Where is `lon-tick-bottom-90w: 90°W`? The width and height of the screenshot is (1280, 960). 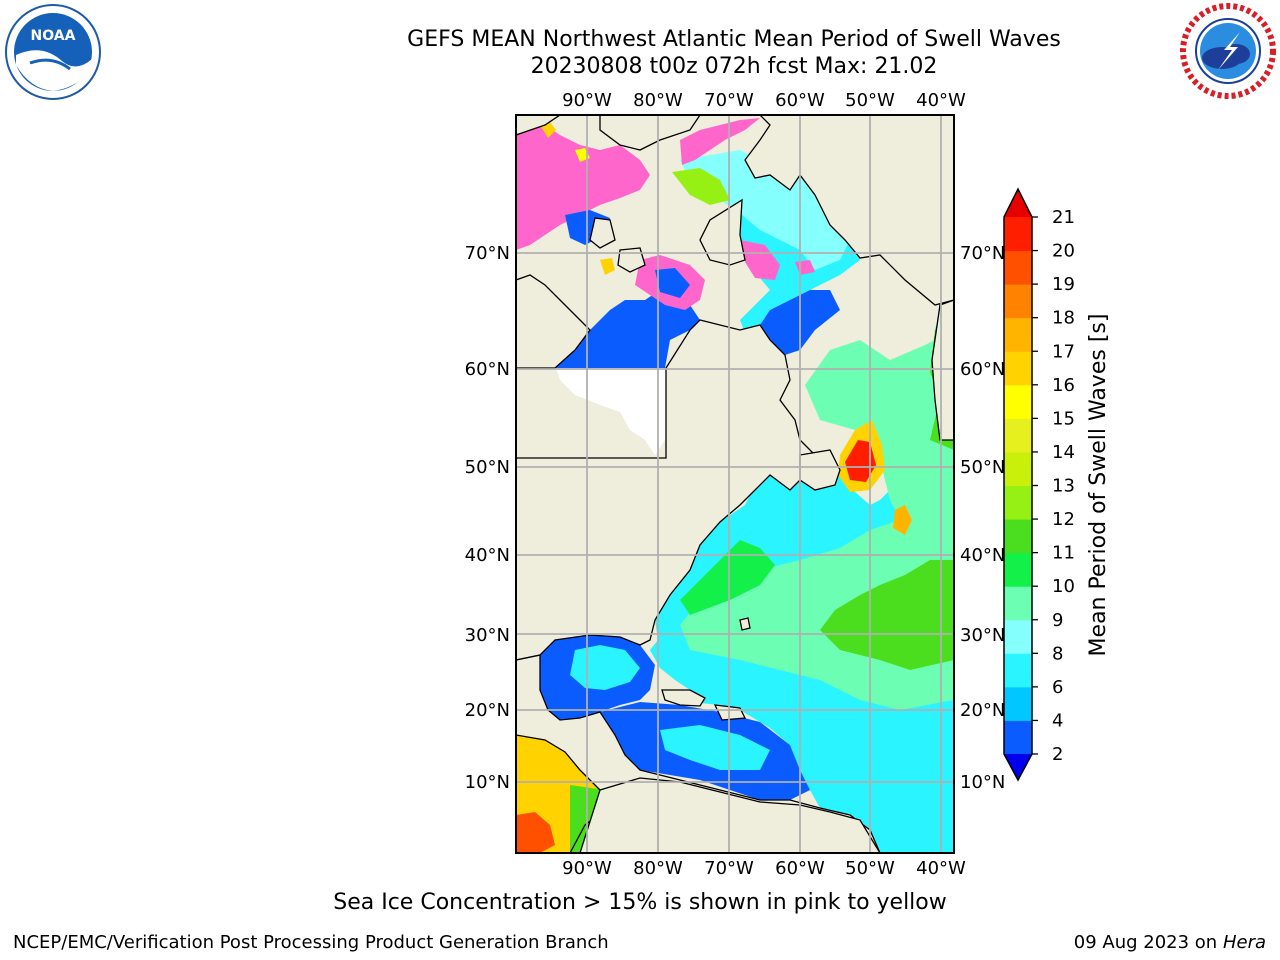
lon-tick-bottom-90w: 90°W is located at coordinates (587, 868).